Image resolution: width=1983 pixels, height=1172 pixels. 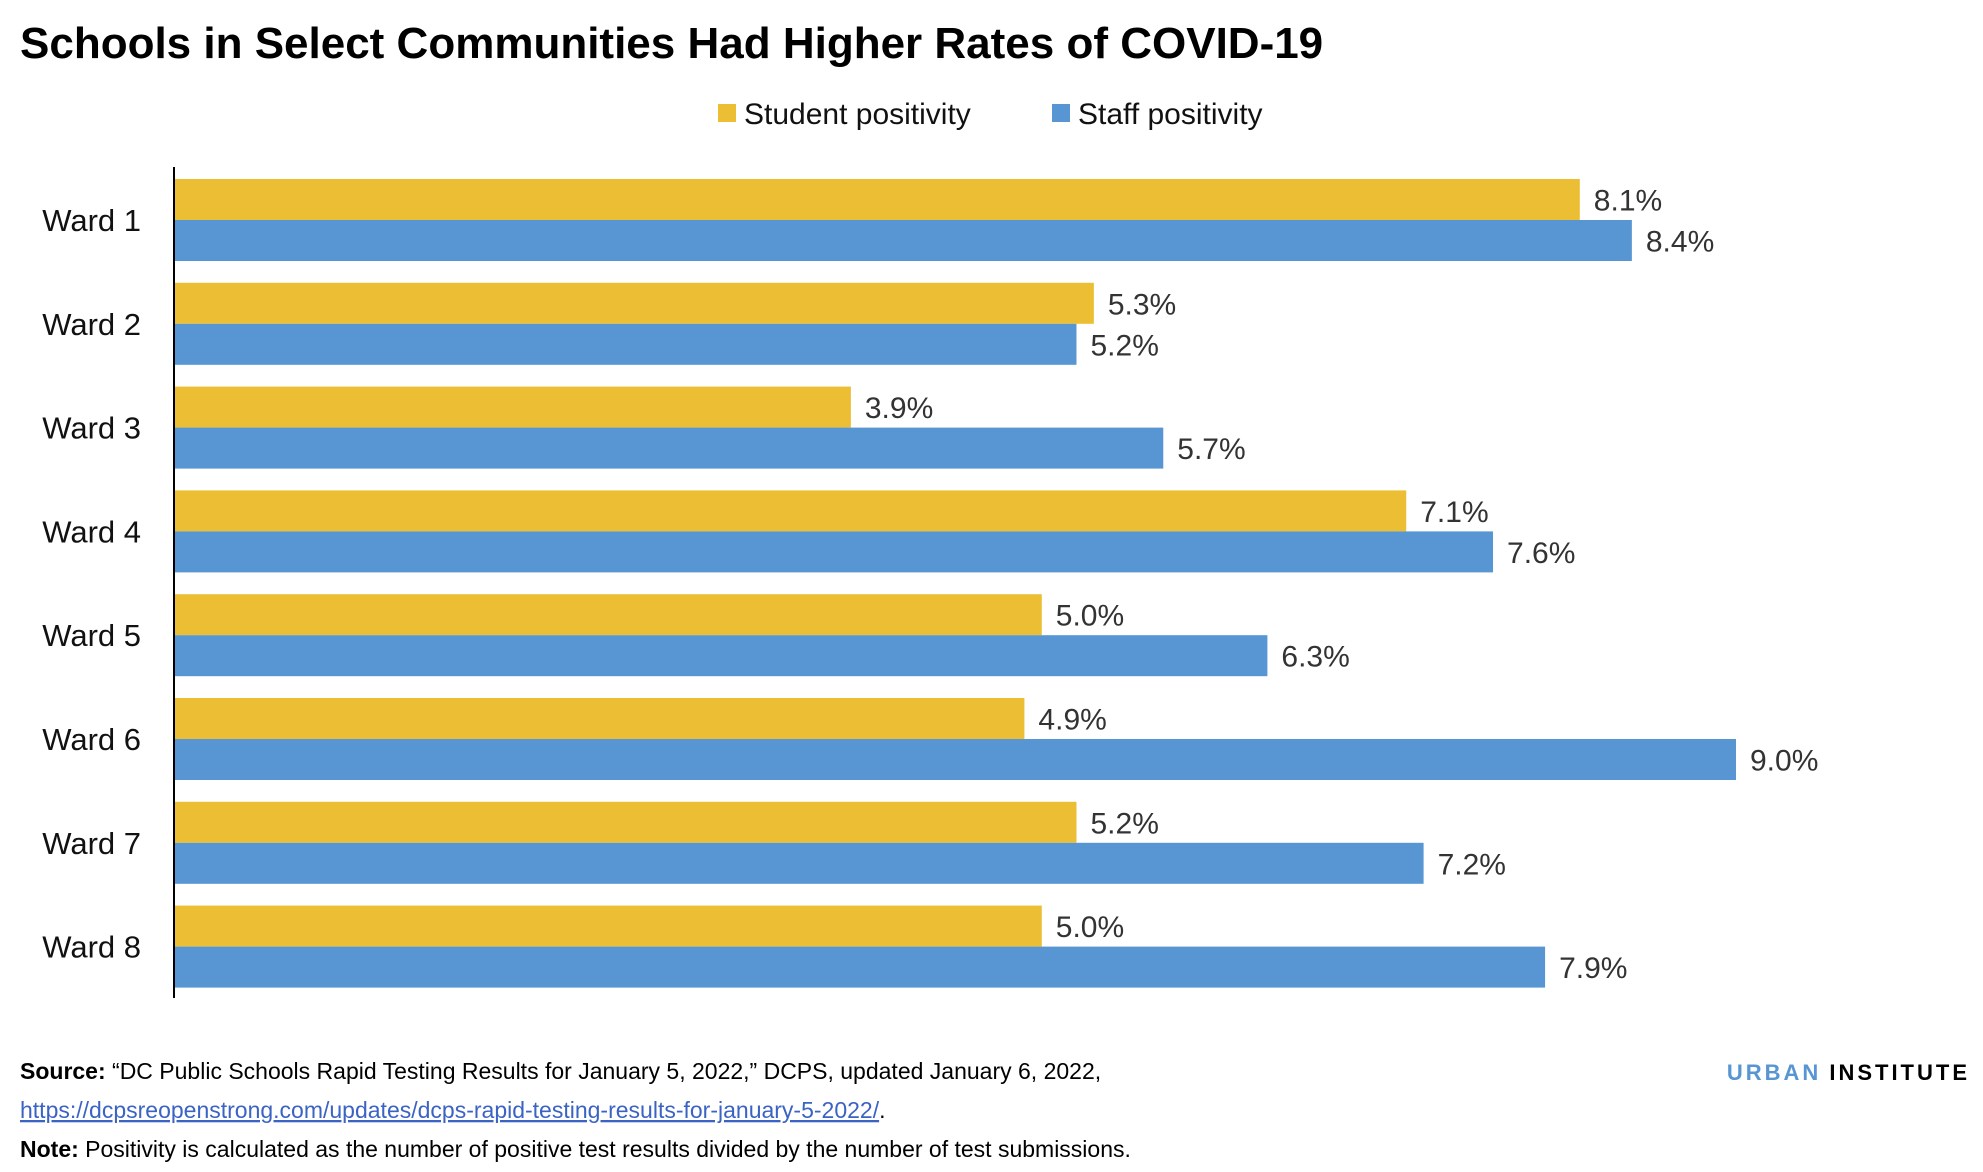 What do you see at coordinates (1593, 968) in the screenshot?
I see `data-label: 7.9%` at bounding box center [1593, 968].